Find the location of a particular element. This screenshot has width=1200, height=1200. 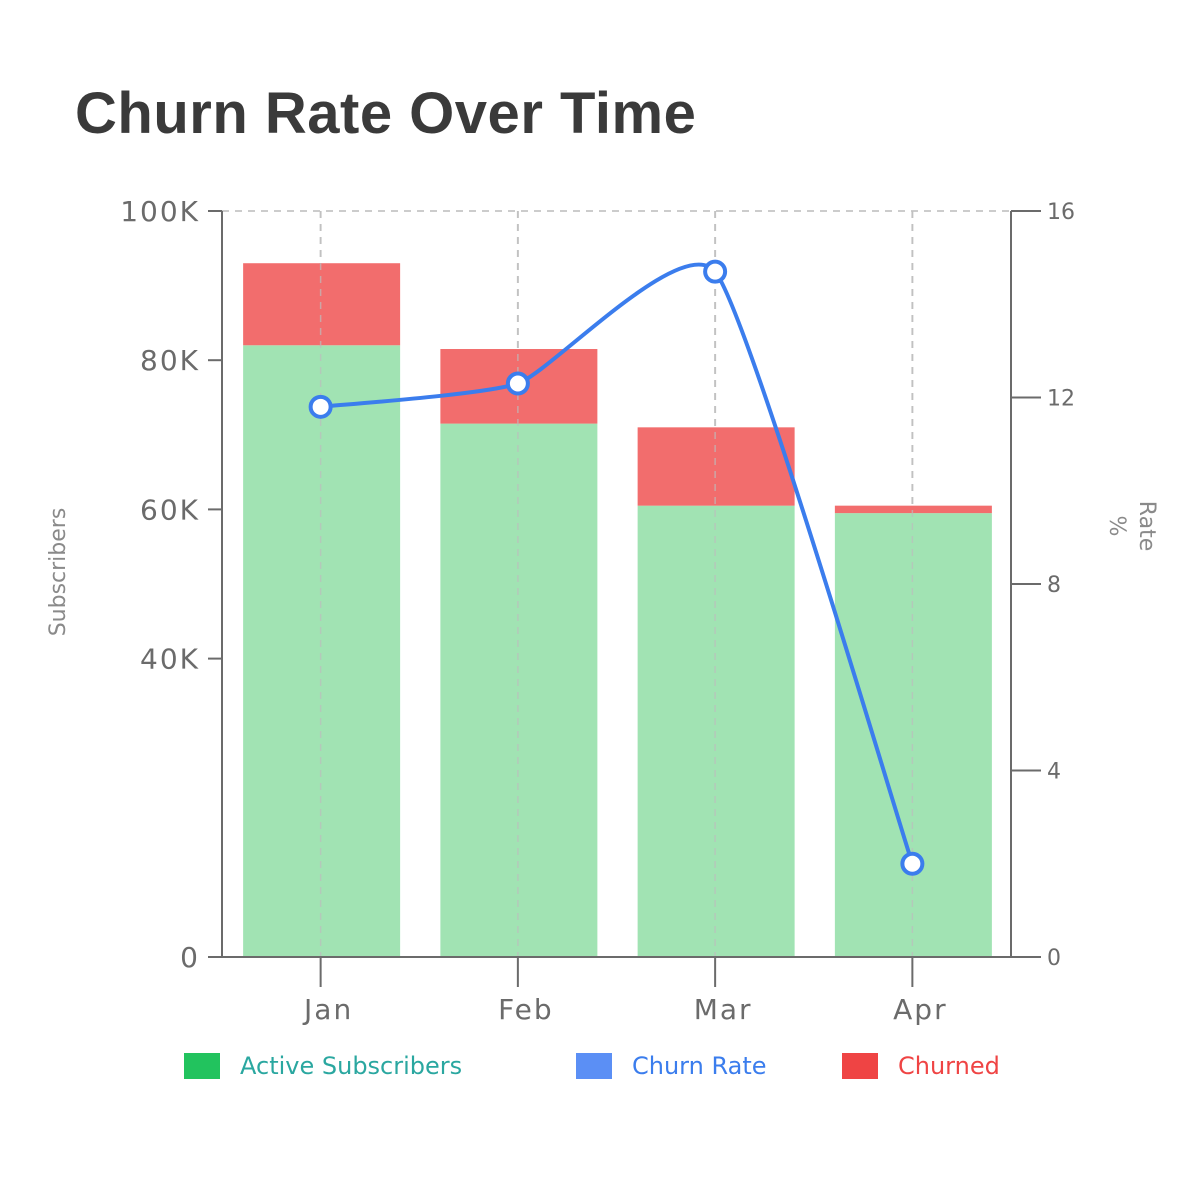

bar-churned-jan is located at coordinates (322, 304).